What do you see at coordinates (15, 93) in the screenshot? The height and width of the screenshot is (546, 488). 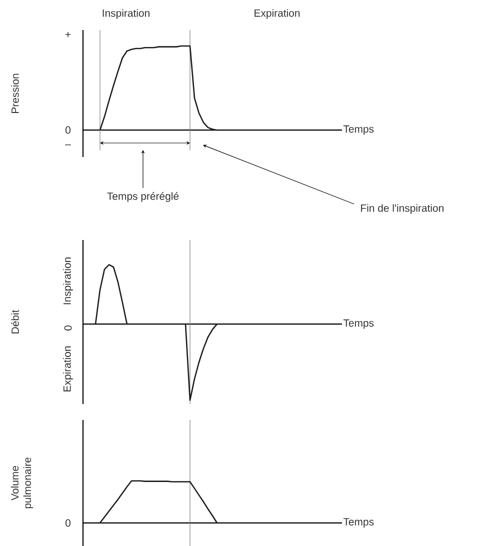 I see `y-axis-title: Pression` at bounding box center [15, 93].